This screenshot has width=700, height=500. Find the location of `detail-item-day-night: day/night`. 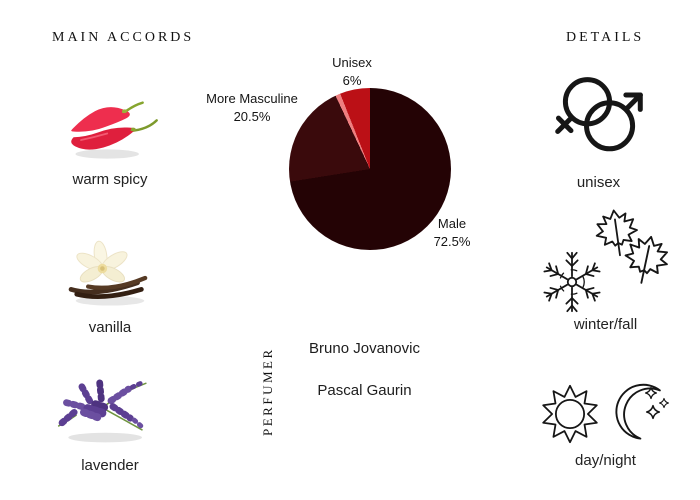

detail-item-day-night: day/night is located at coordinates (605, 423).